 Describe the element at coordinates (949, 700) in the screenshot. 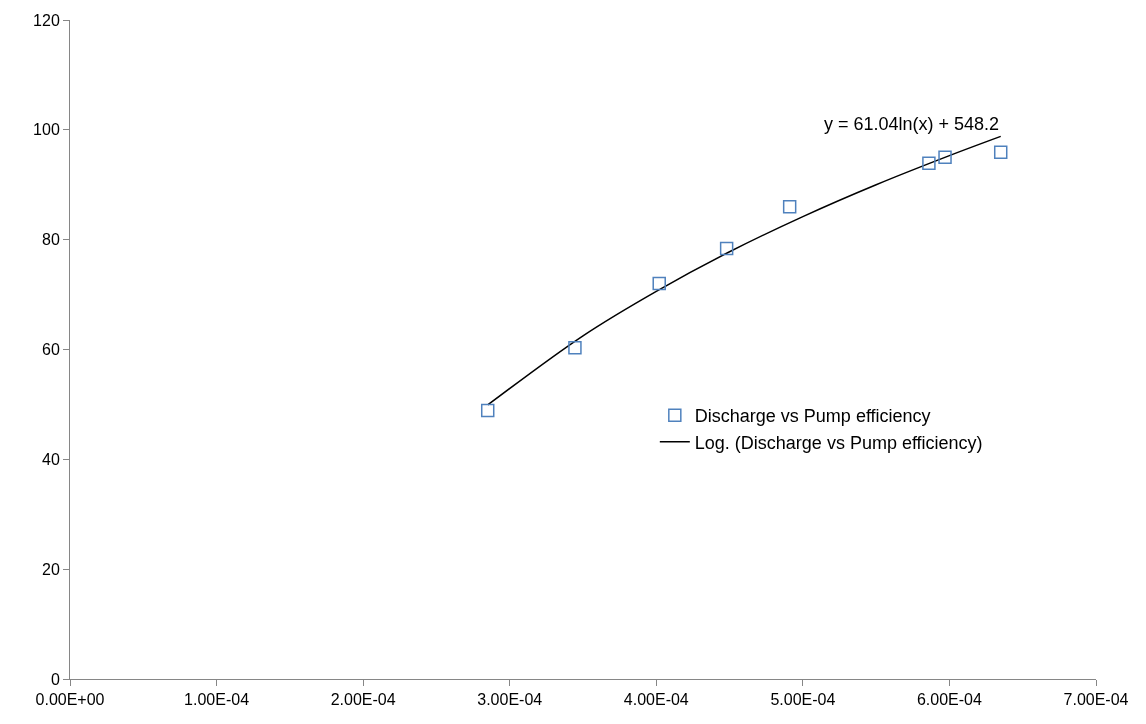

I see `x-tick-label: 6.00E-04` at that location.